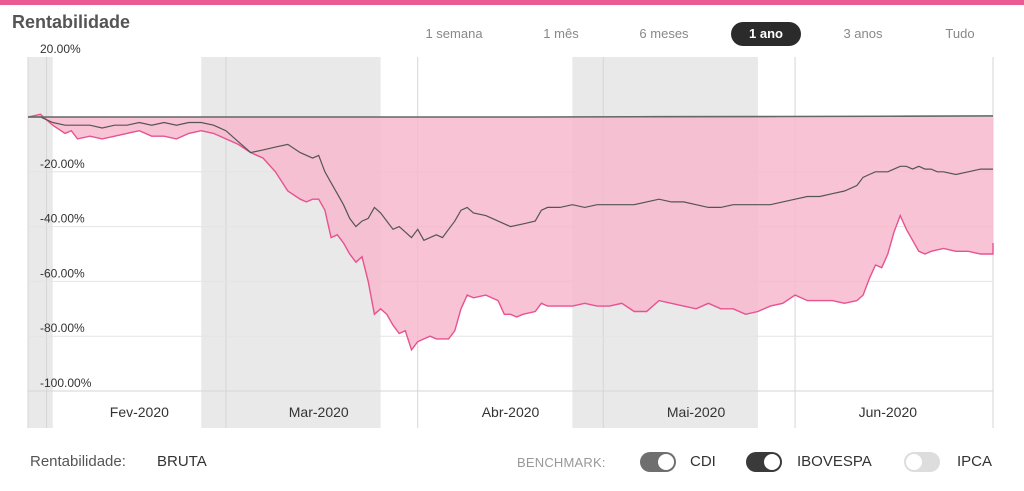 The image size is (1024, 491). Describe the element at coordinates (511, 412) in the screenshot. I see `x-tick-label: Abr-2020` at that location.